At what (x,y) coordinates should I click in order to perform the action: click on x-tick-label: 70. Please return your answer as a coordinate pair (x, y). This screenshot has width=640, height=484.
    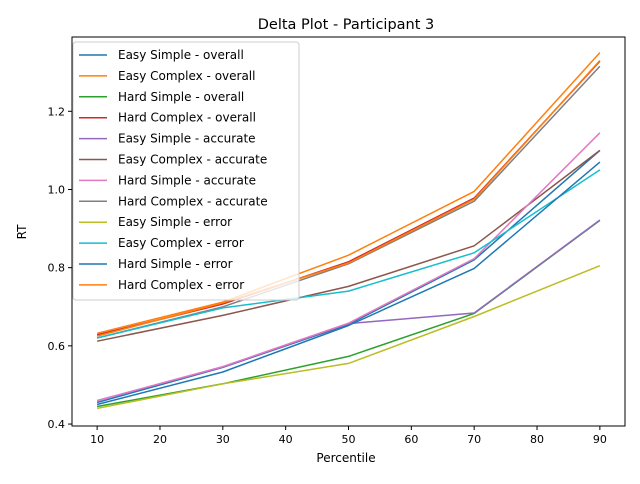
    Looking at the image, I should click on (474, 439).